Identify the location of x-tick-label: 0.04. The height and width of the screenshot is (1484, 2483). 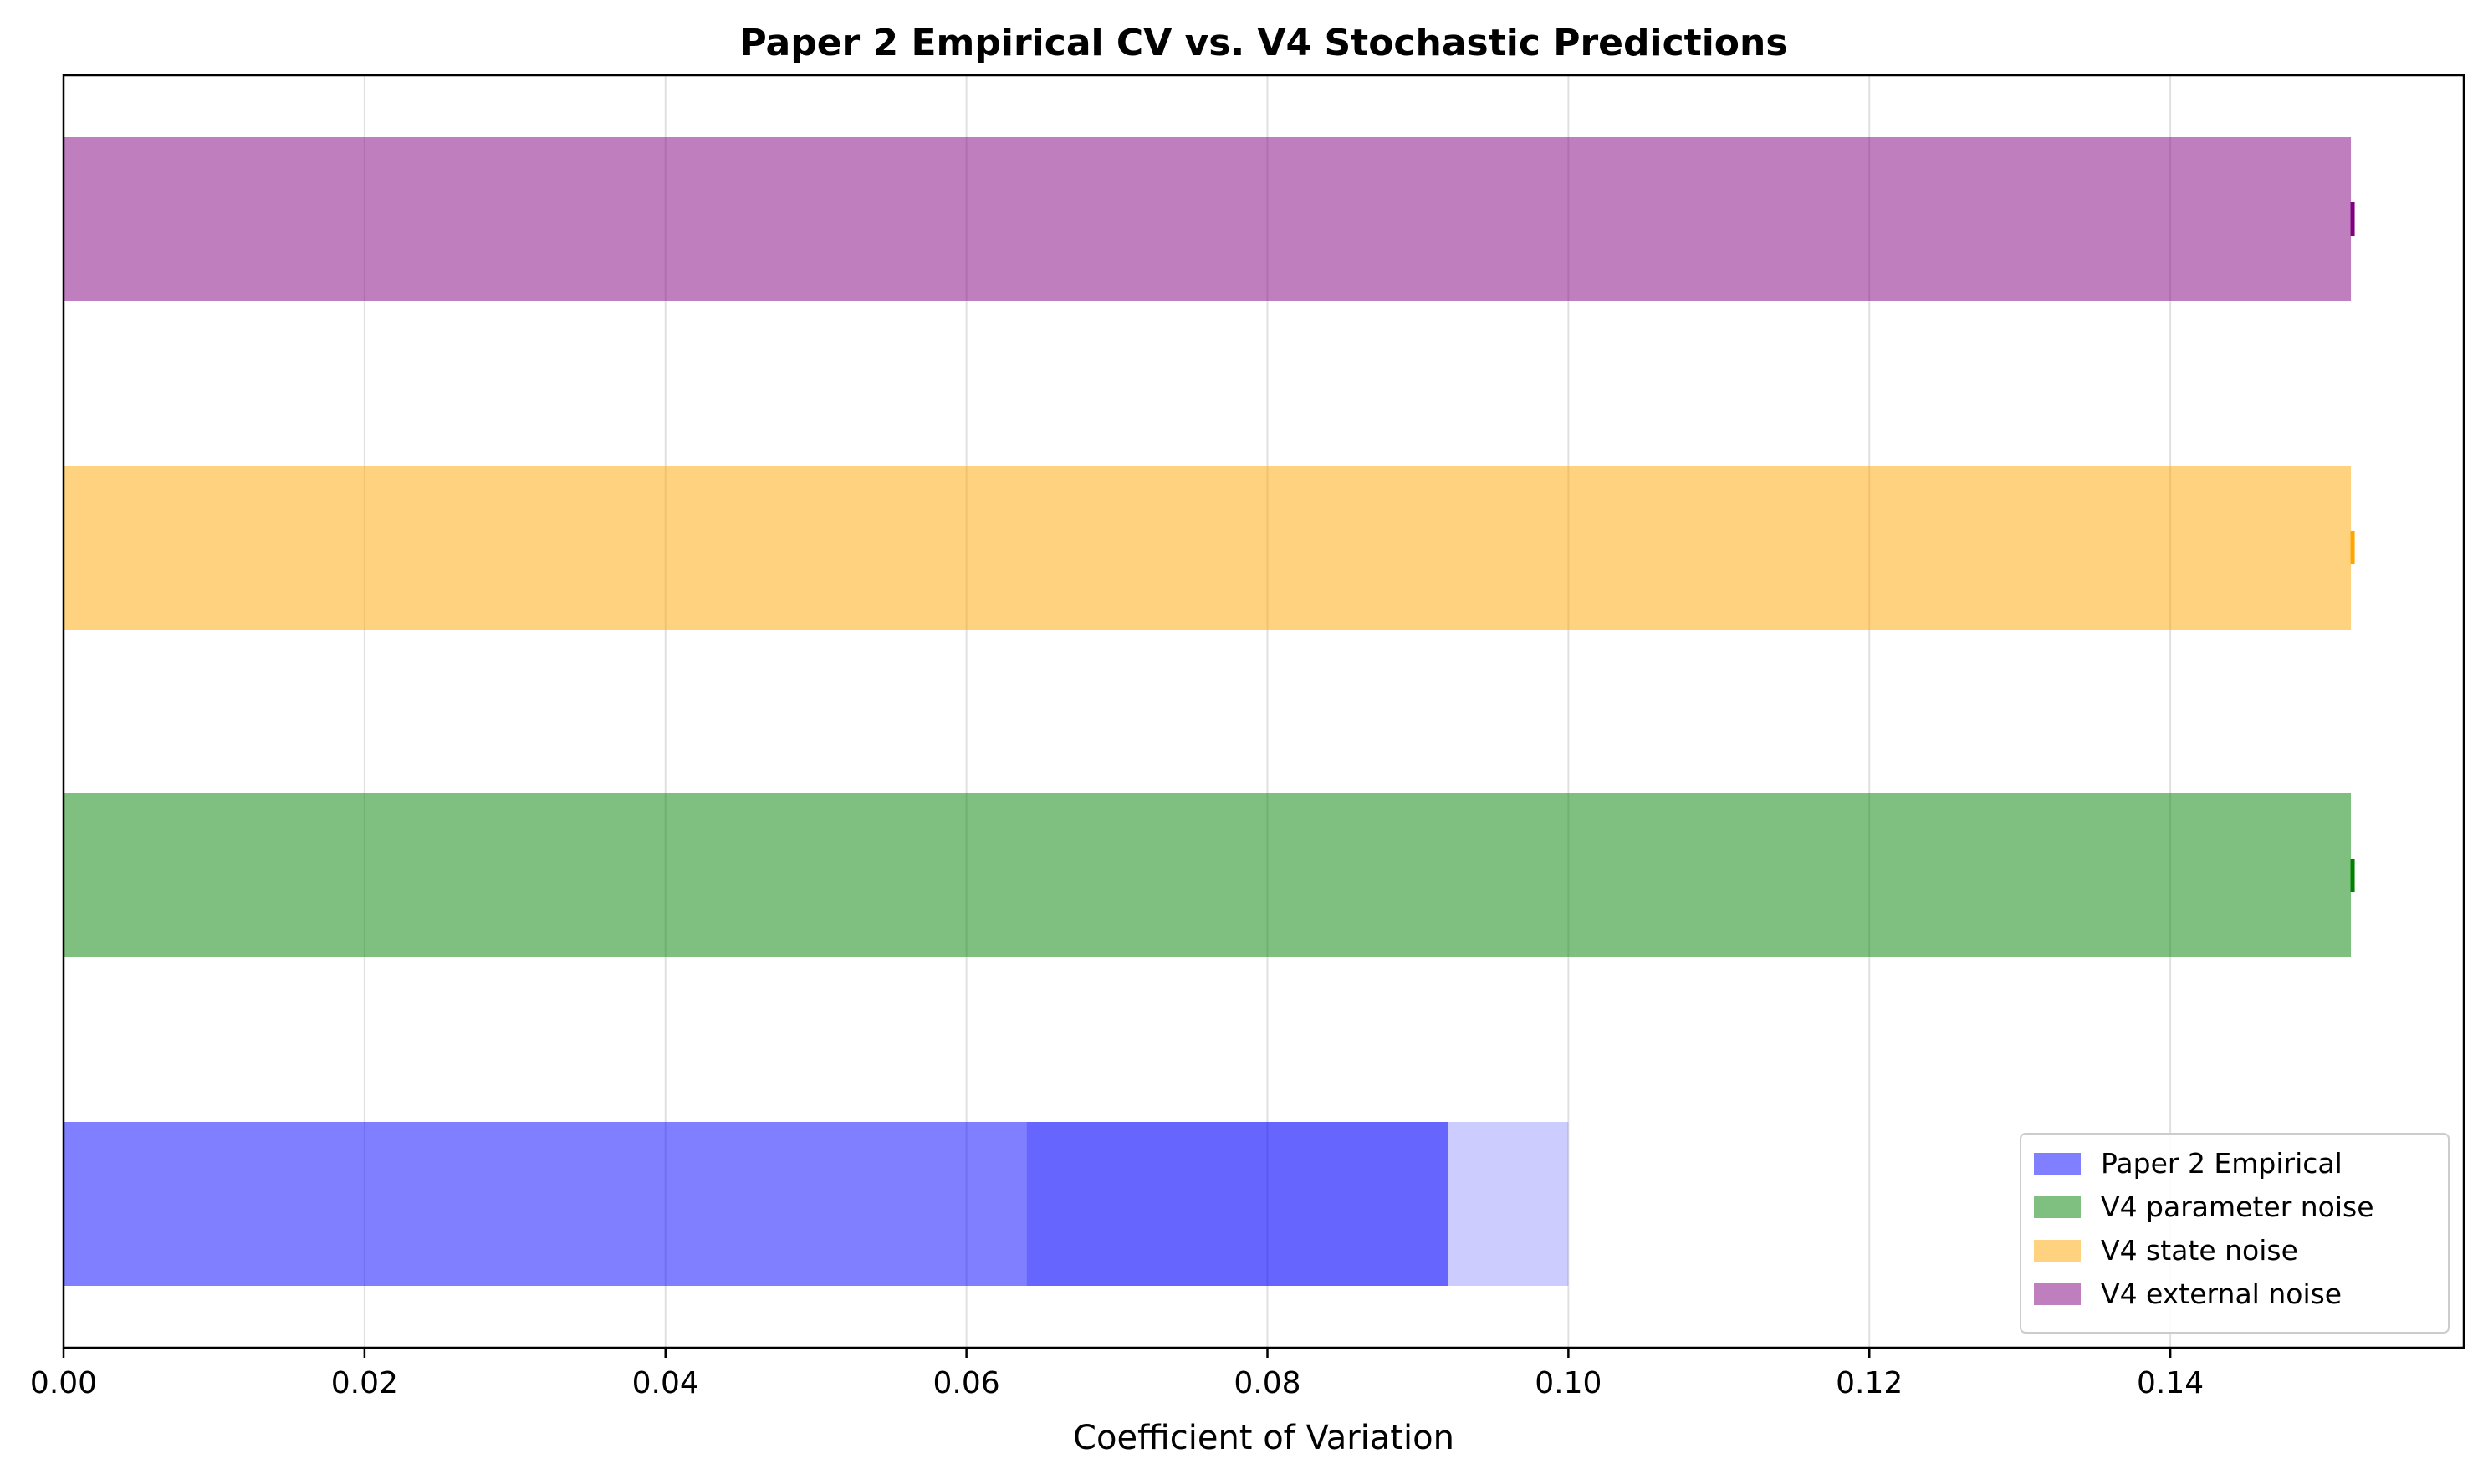
(665, 1383).